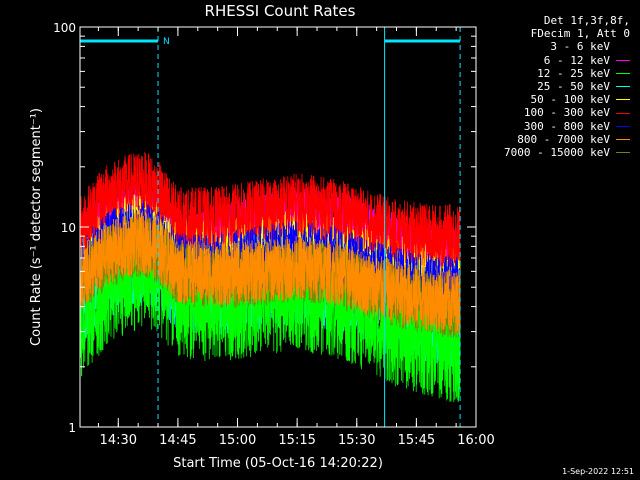  What do you see at coordinates (566, 113) in the screenshot?
I see `legend-entry-label: 100 - 300 keV` at bounding box center [566, 113].